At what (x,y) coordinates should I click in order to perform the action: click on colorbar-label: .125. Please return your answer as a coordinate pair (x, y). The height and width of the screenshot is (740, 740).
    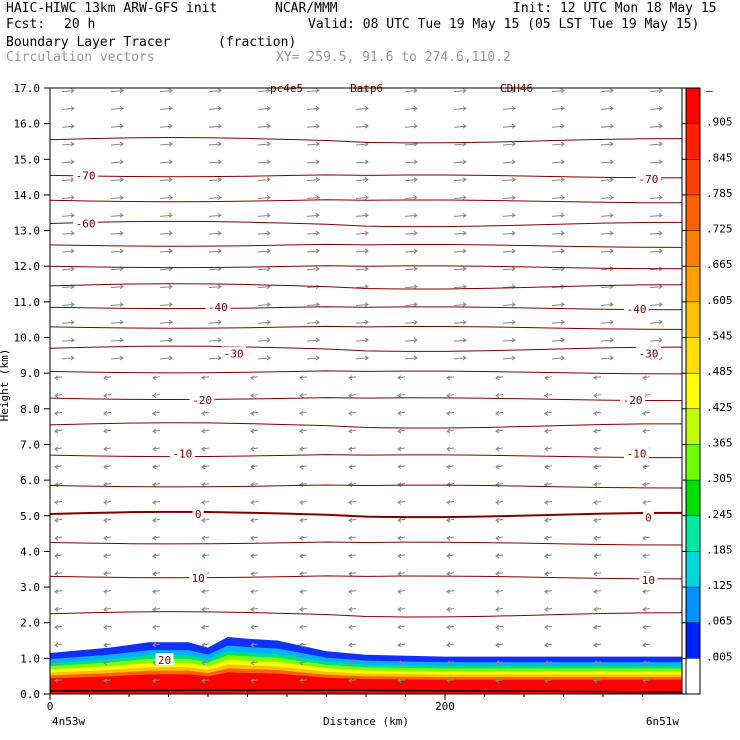
    Looking at the image, I should click on (719, 585).